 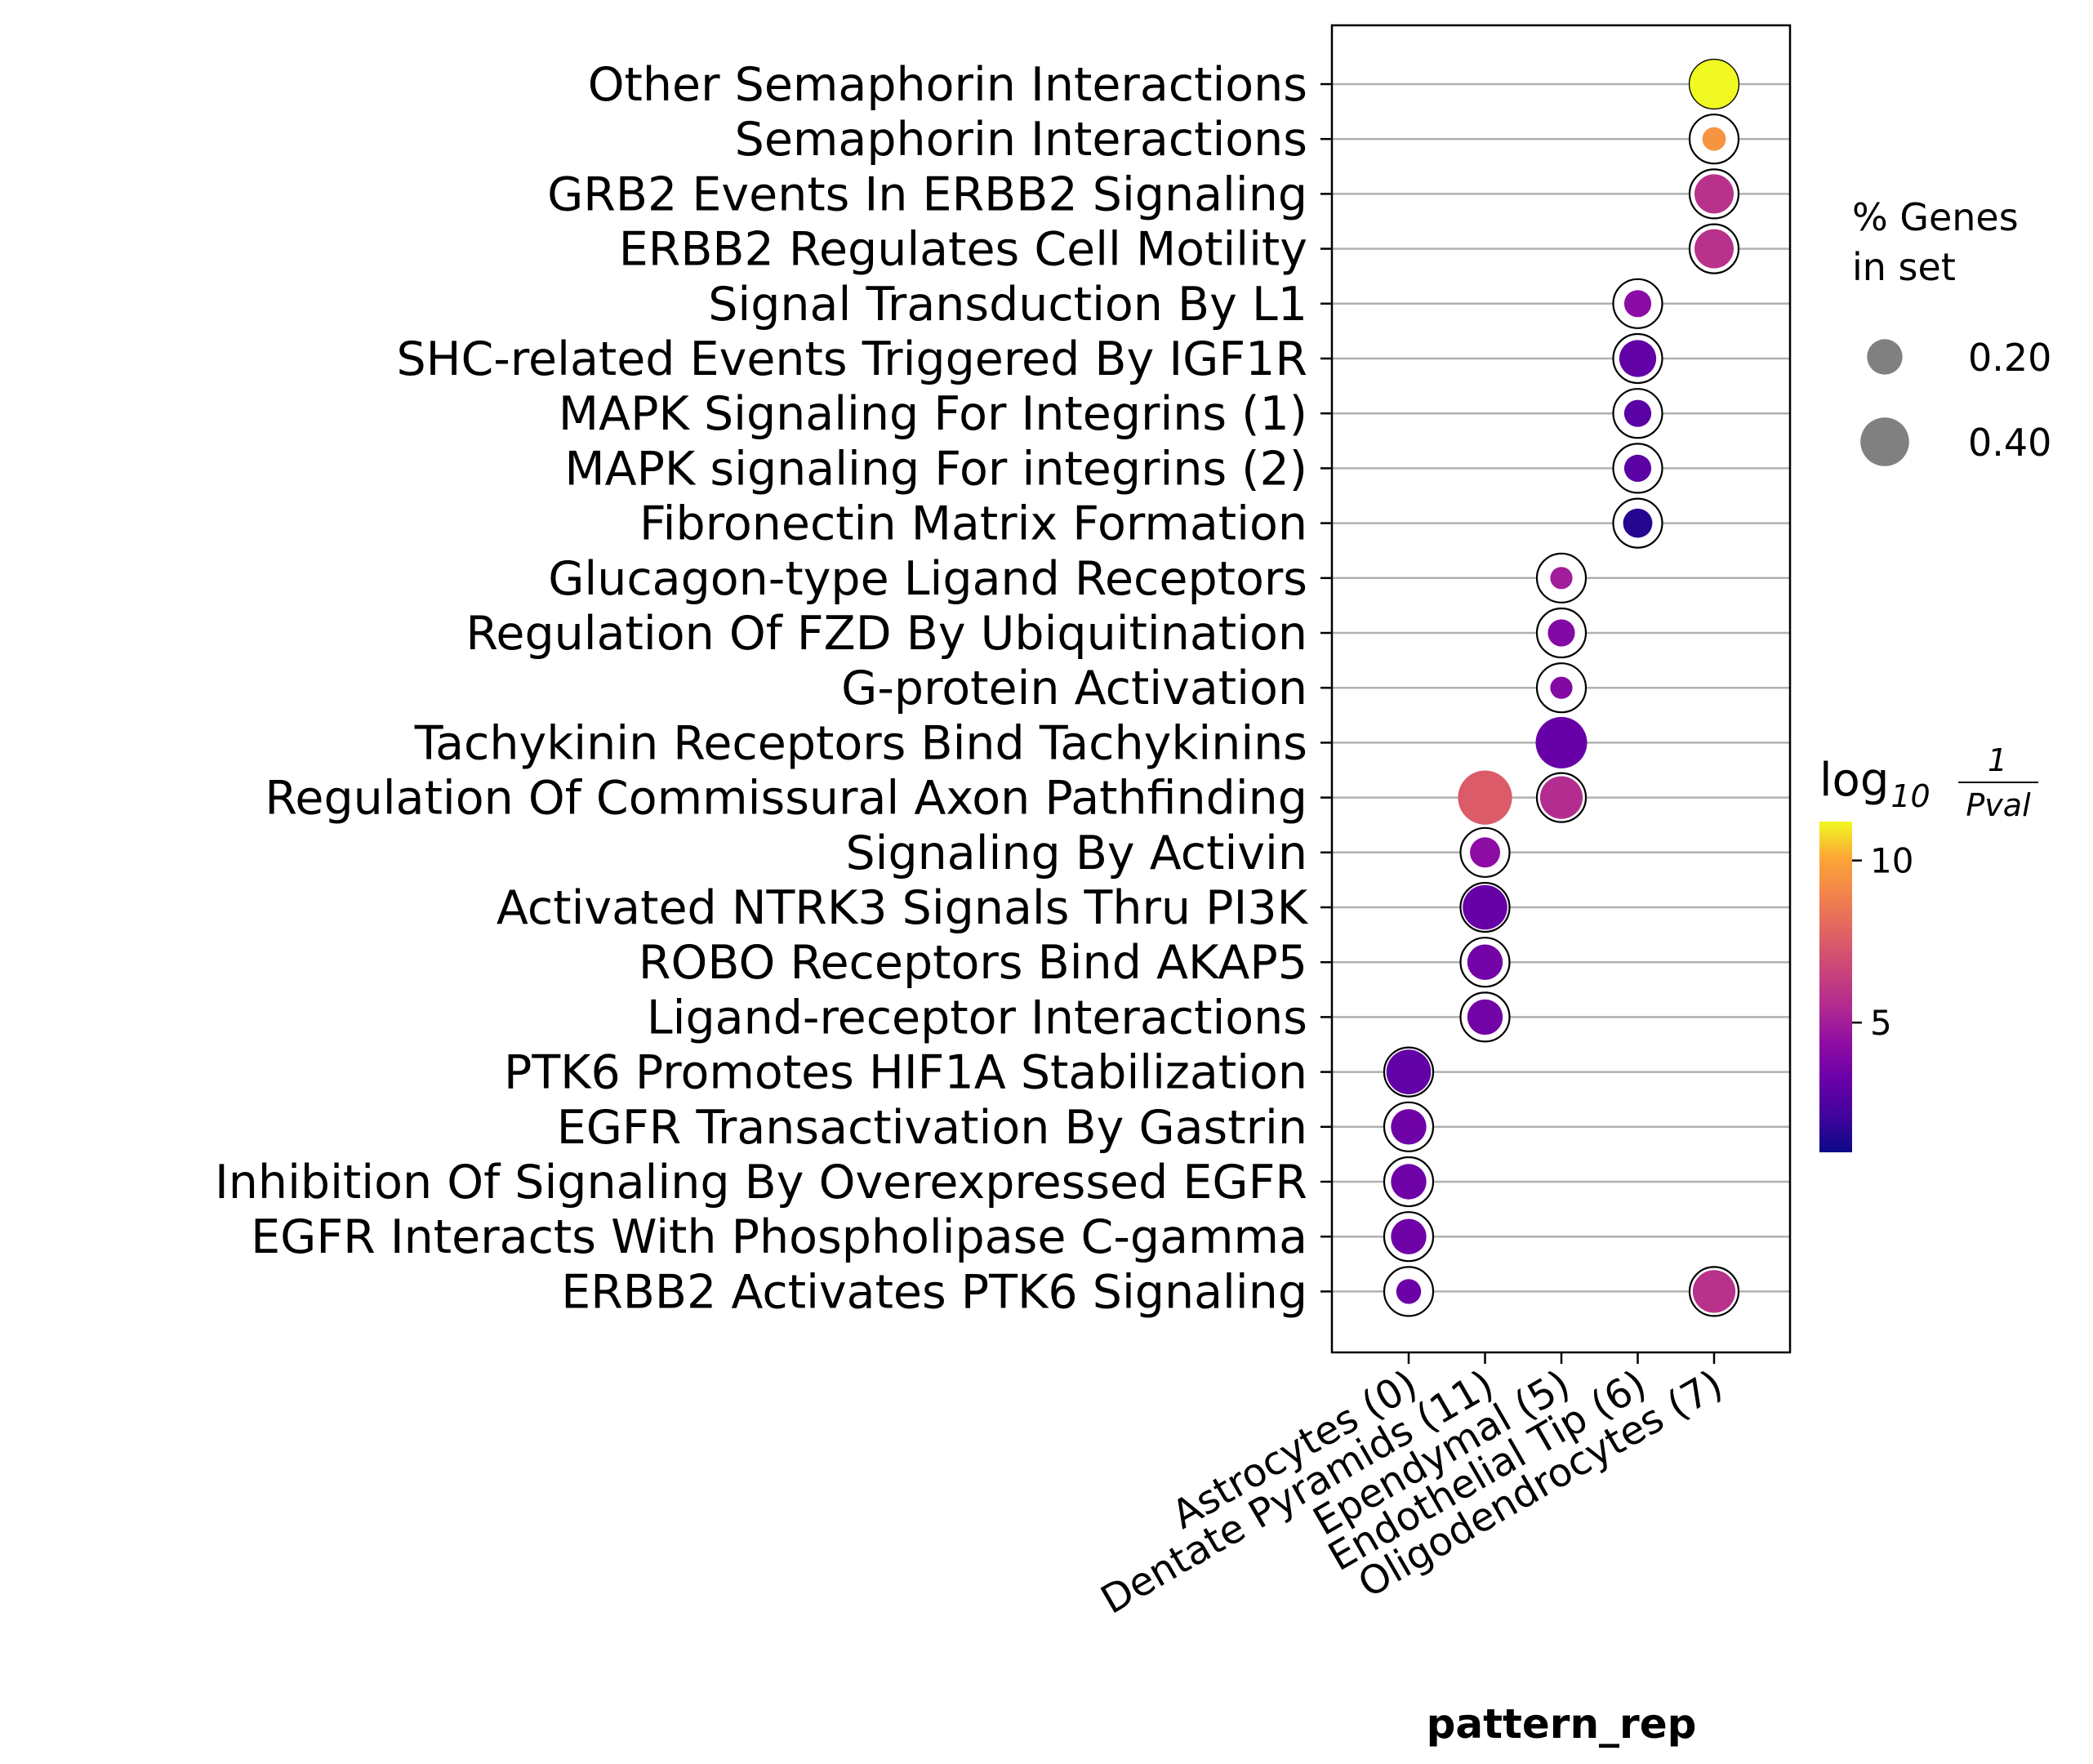 What do you see at coordinates (1891, 861) in the screenshot?
I see `colorbar-tick-label: 10` at bounding box center [1891, 861].